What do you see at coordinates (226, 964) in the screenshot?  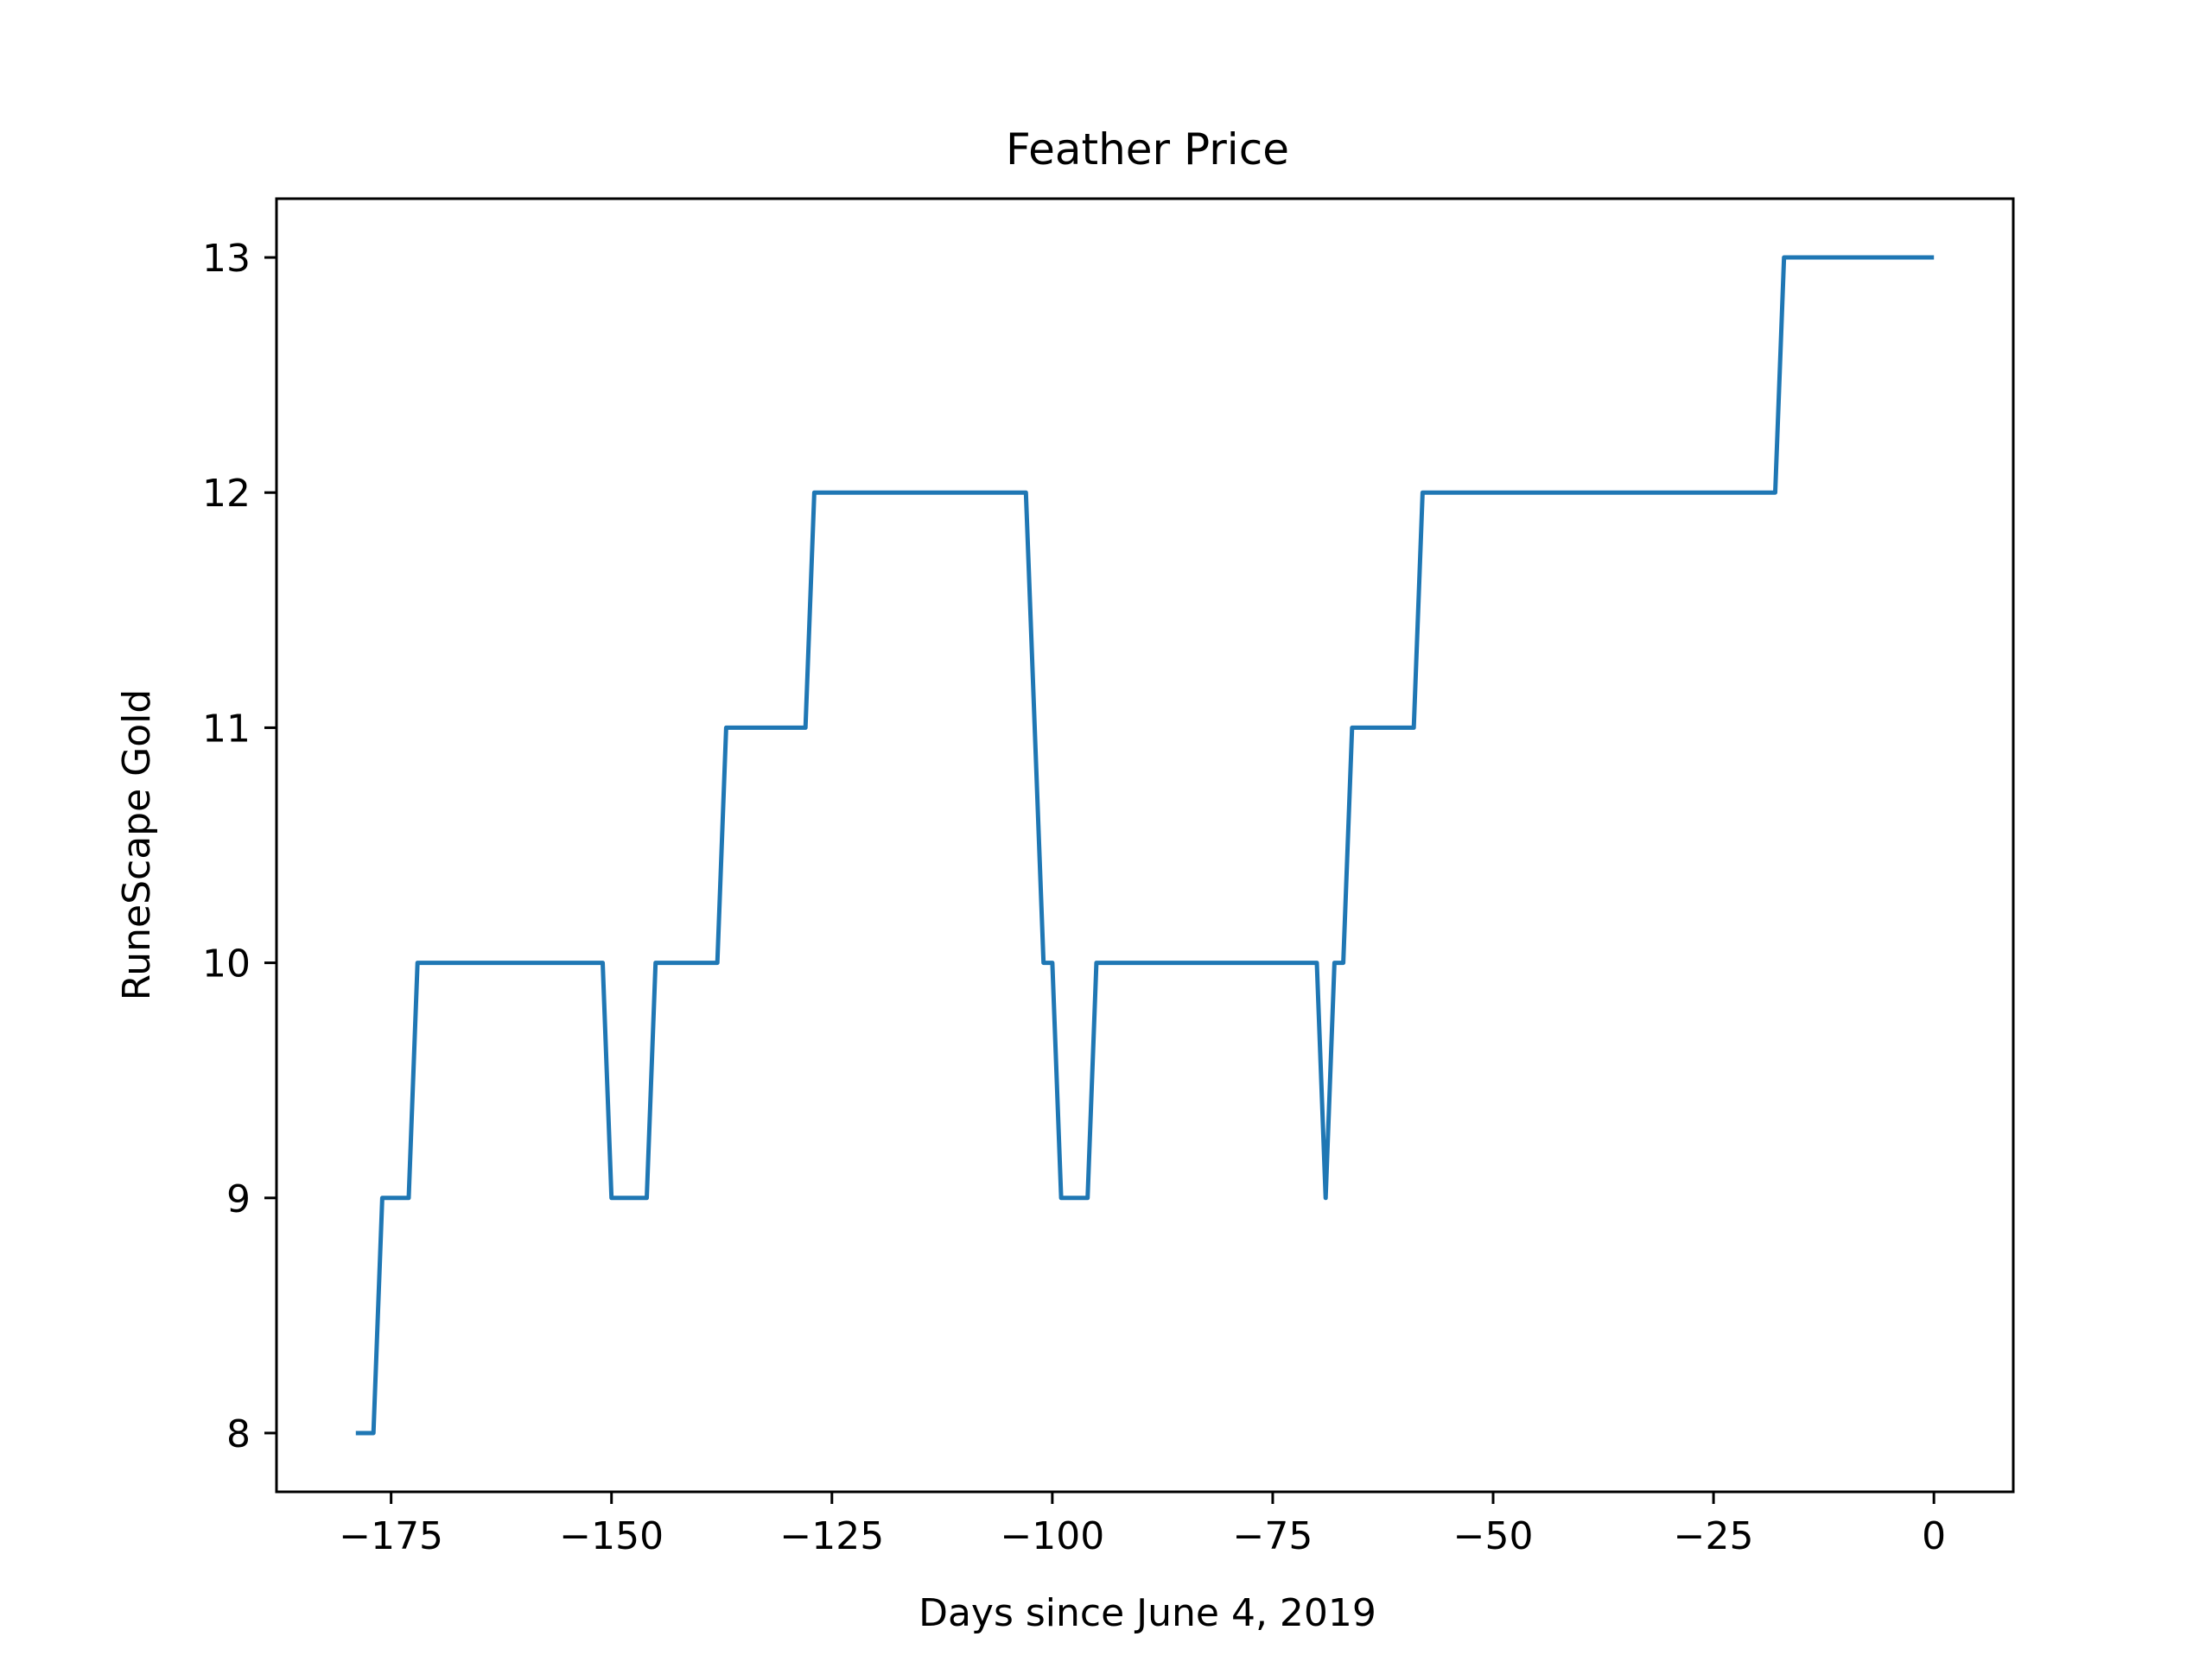 I see `y-tick-label: 10` at bounding box center [226, 964].